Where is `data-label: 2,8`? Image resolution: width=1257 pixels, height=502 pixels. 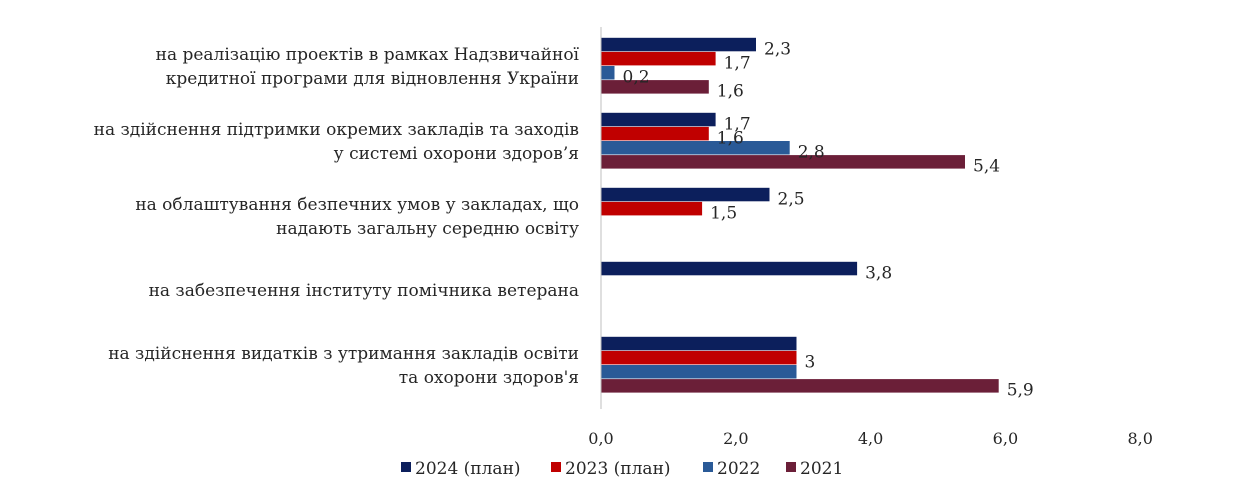 data-label: 2,8 is located at coordinates (811, 153).